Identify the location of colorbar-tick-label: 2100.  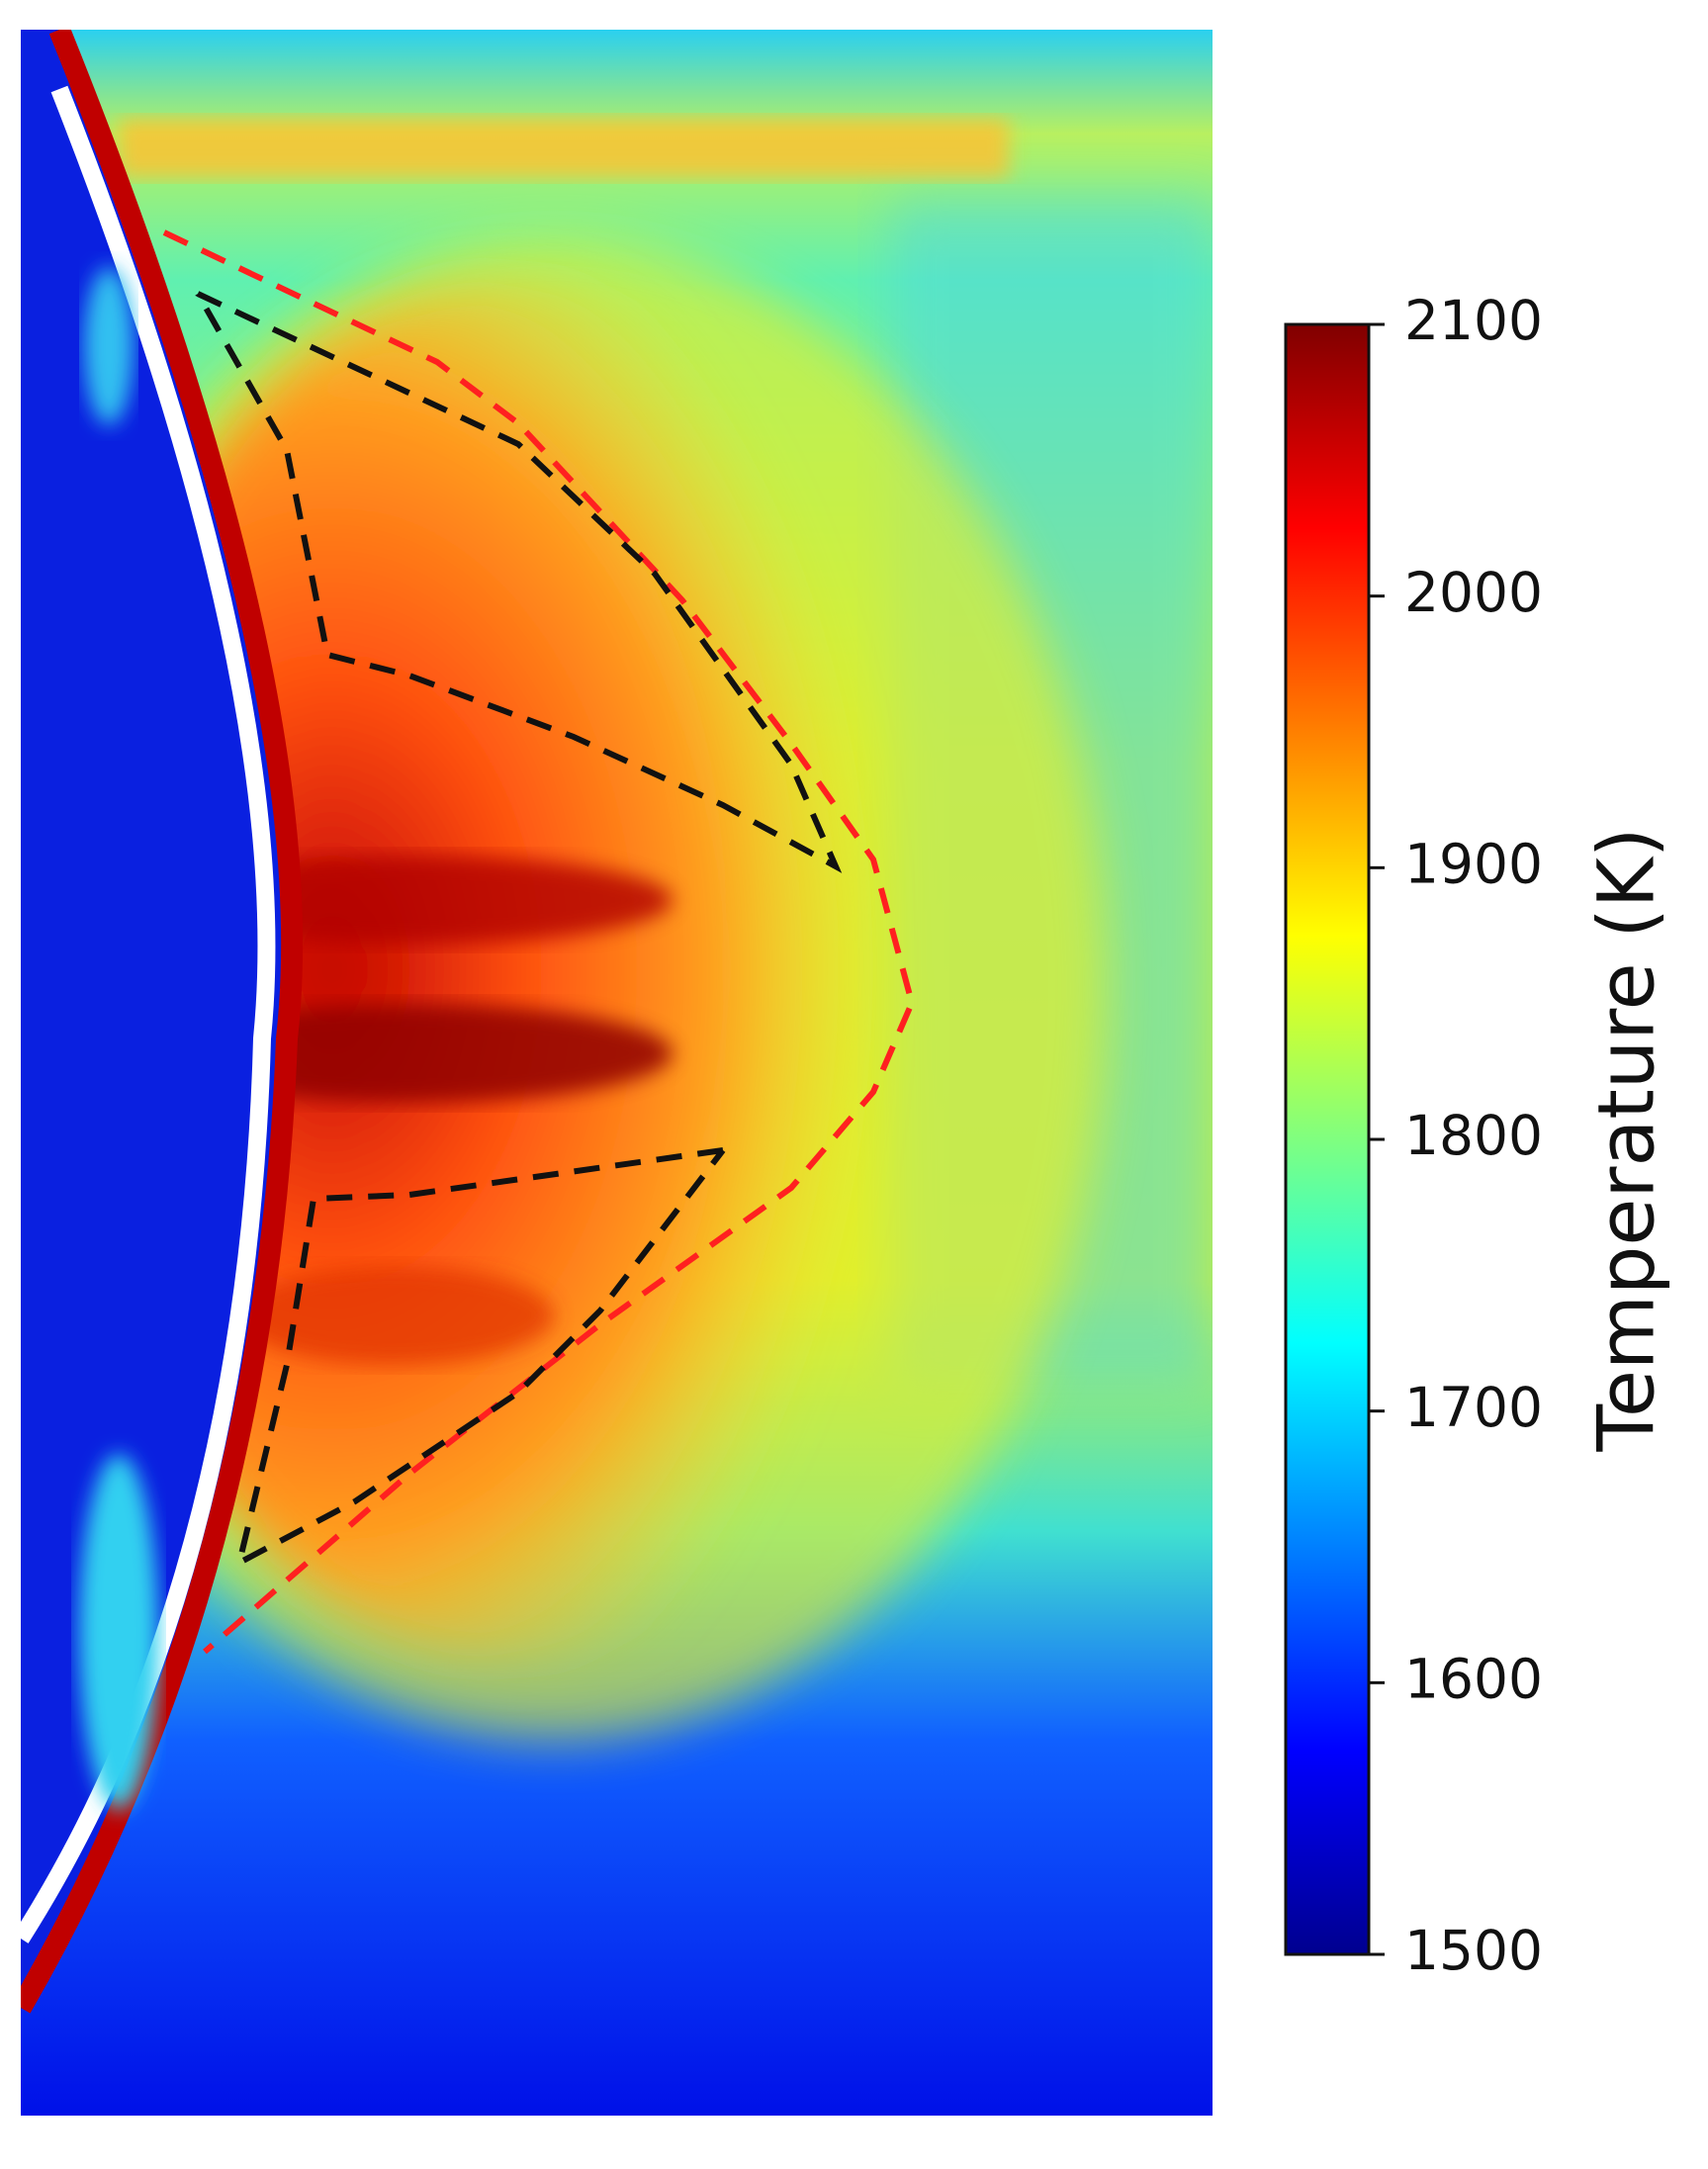
(1473, 320).